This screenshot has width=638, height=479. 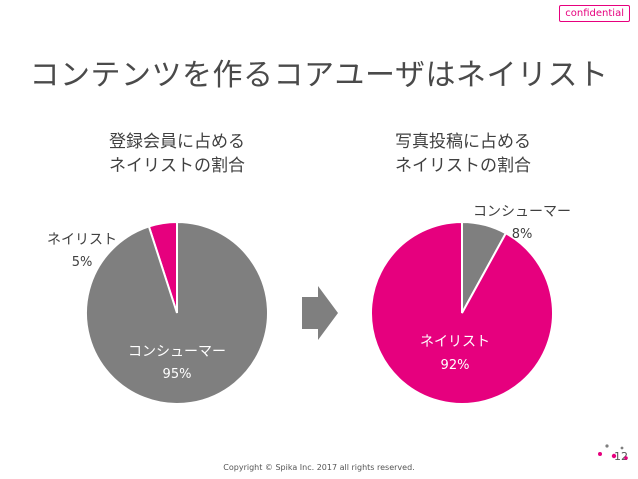 What do you see at coordinates (319, 75) in the screenshot?
I see `slide-title: コンテンツを作るコアユーザはネイリスト` at bounding box center [319, 75].